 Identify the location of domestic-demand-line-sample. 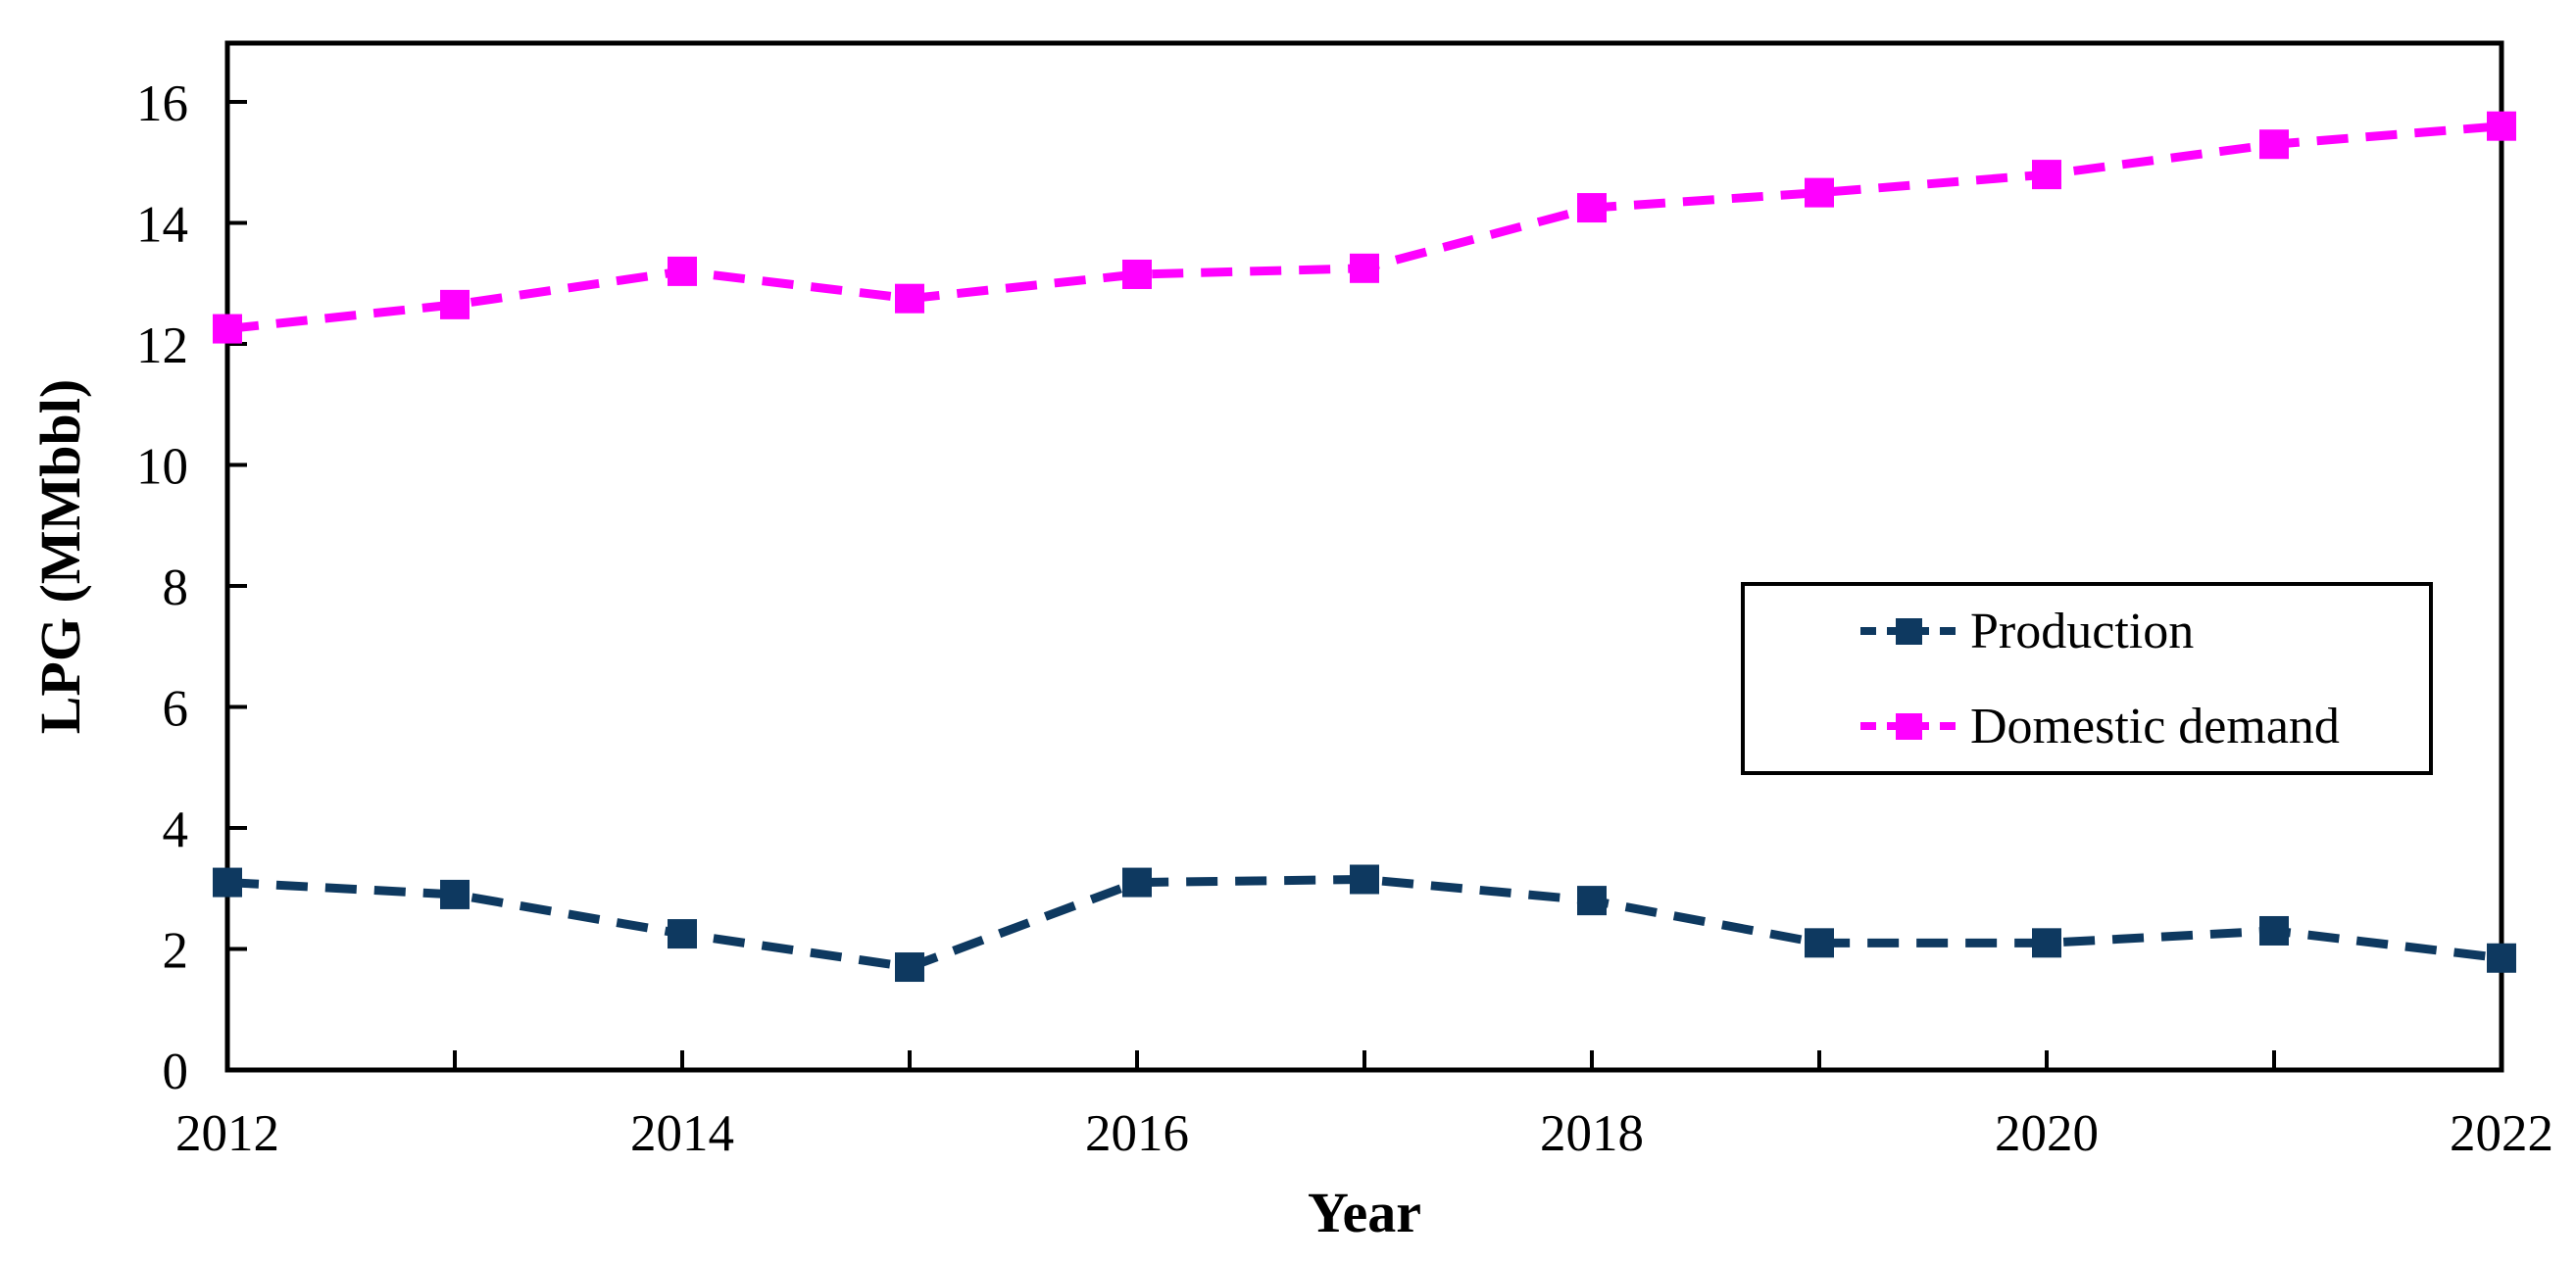
(1908, 726).